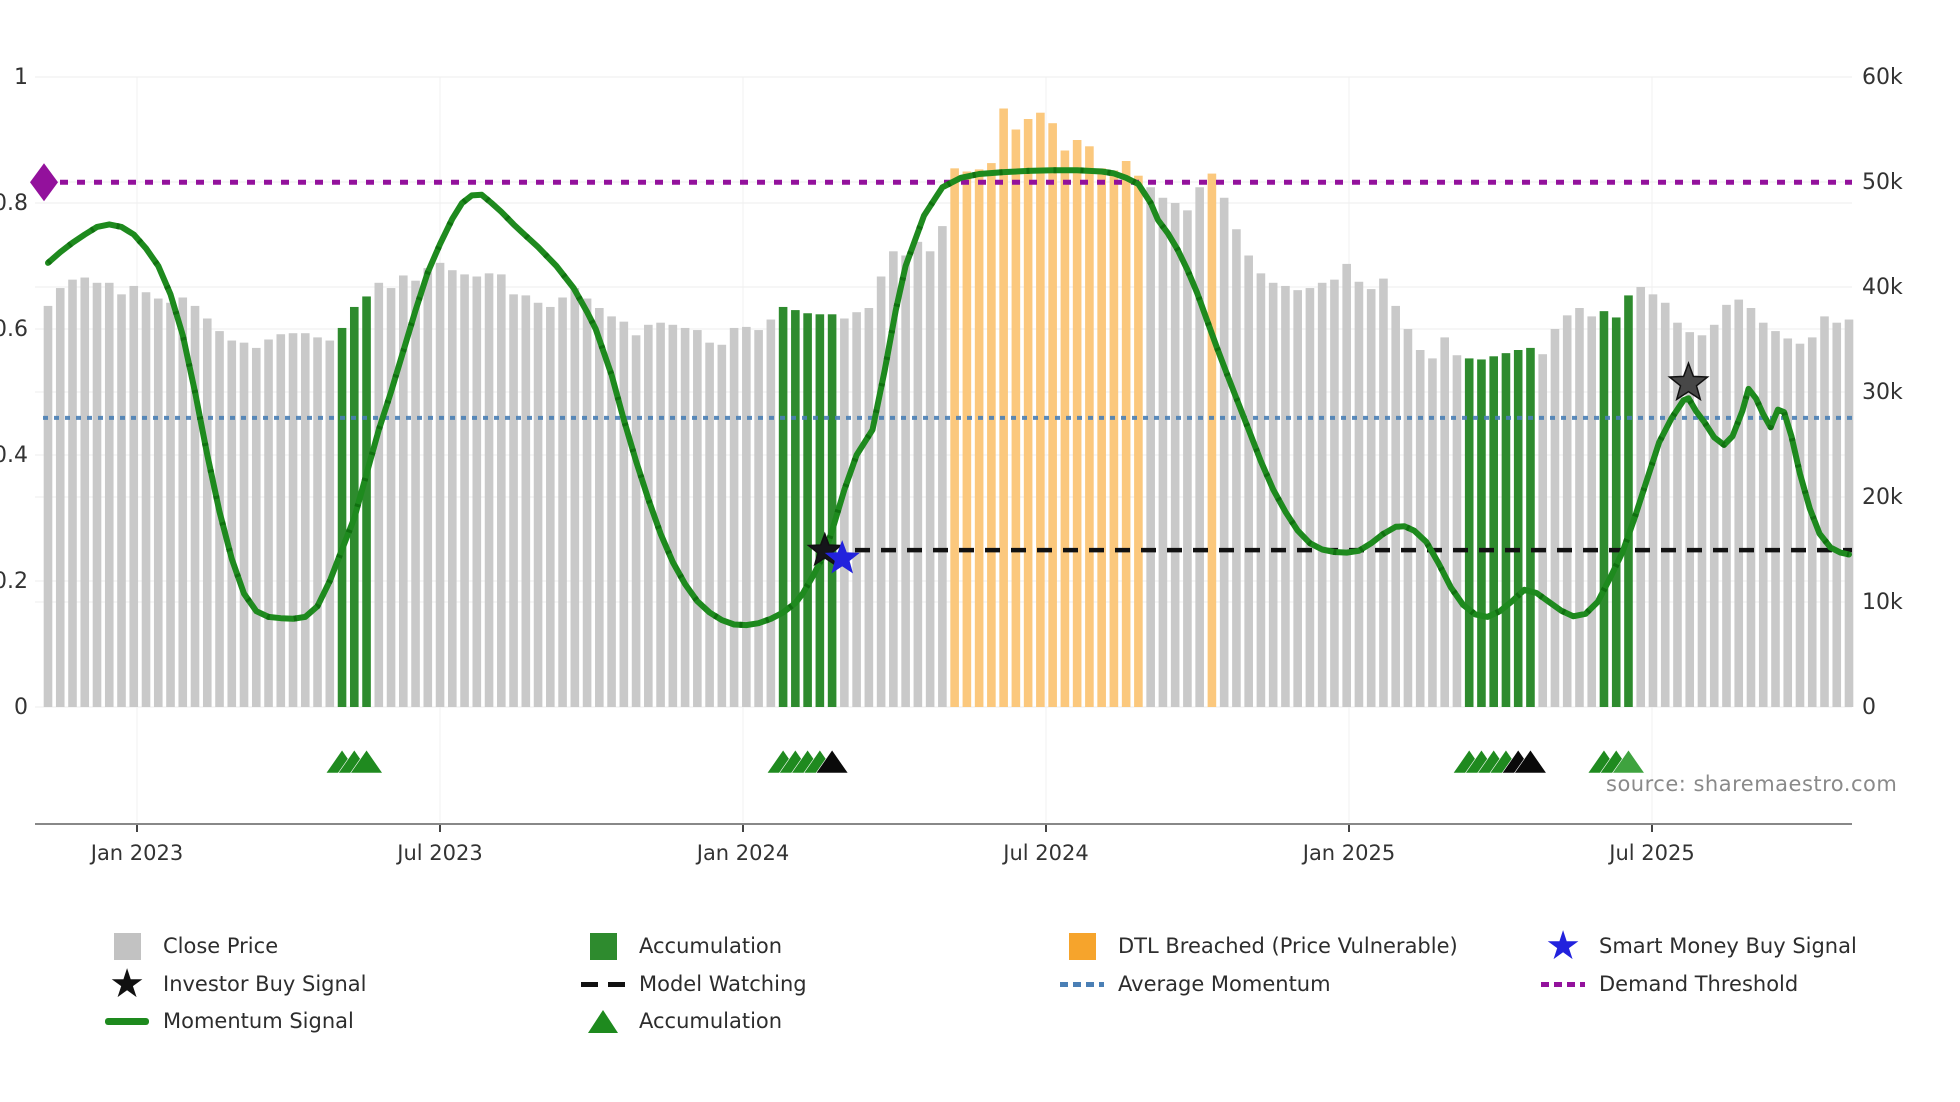 This screenshot has width=1960, height=1102. I want to click on green-line-icon, so click(127, 1021).